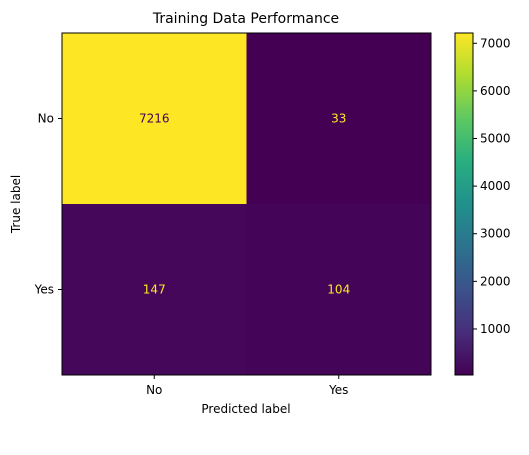  I want to click on colorbar-tick-label: 7000, so click(495, 43).